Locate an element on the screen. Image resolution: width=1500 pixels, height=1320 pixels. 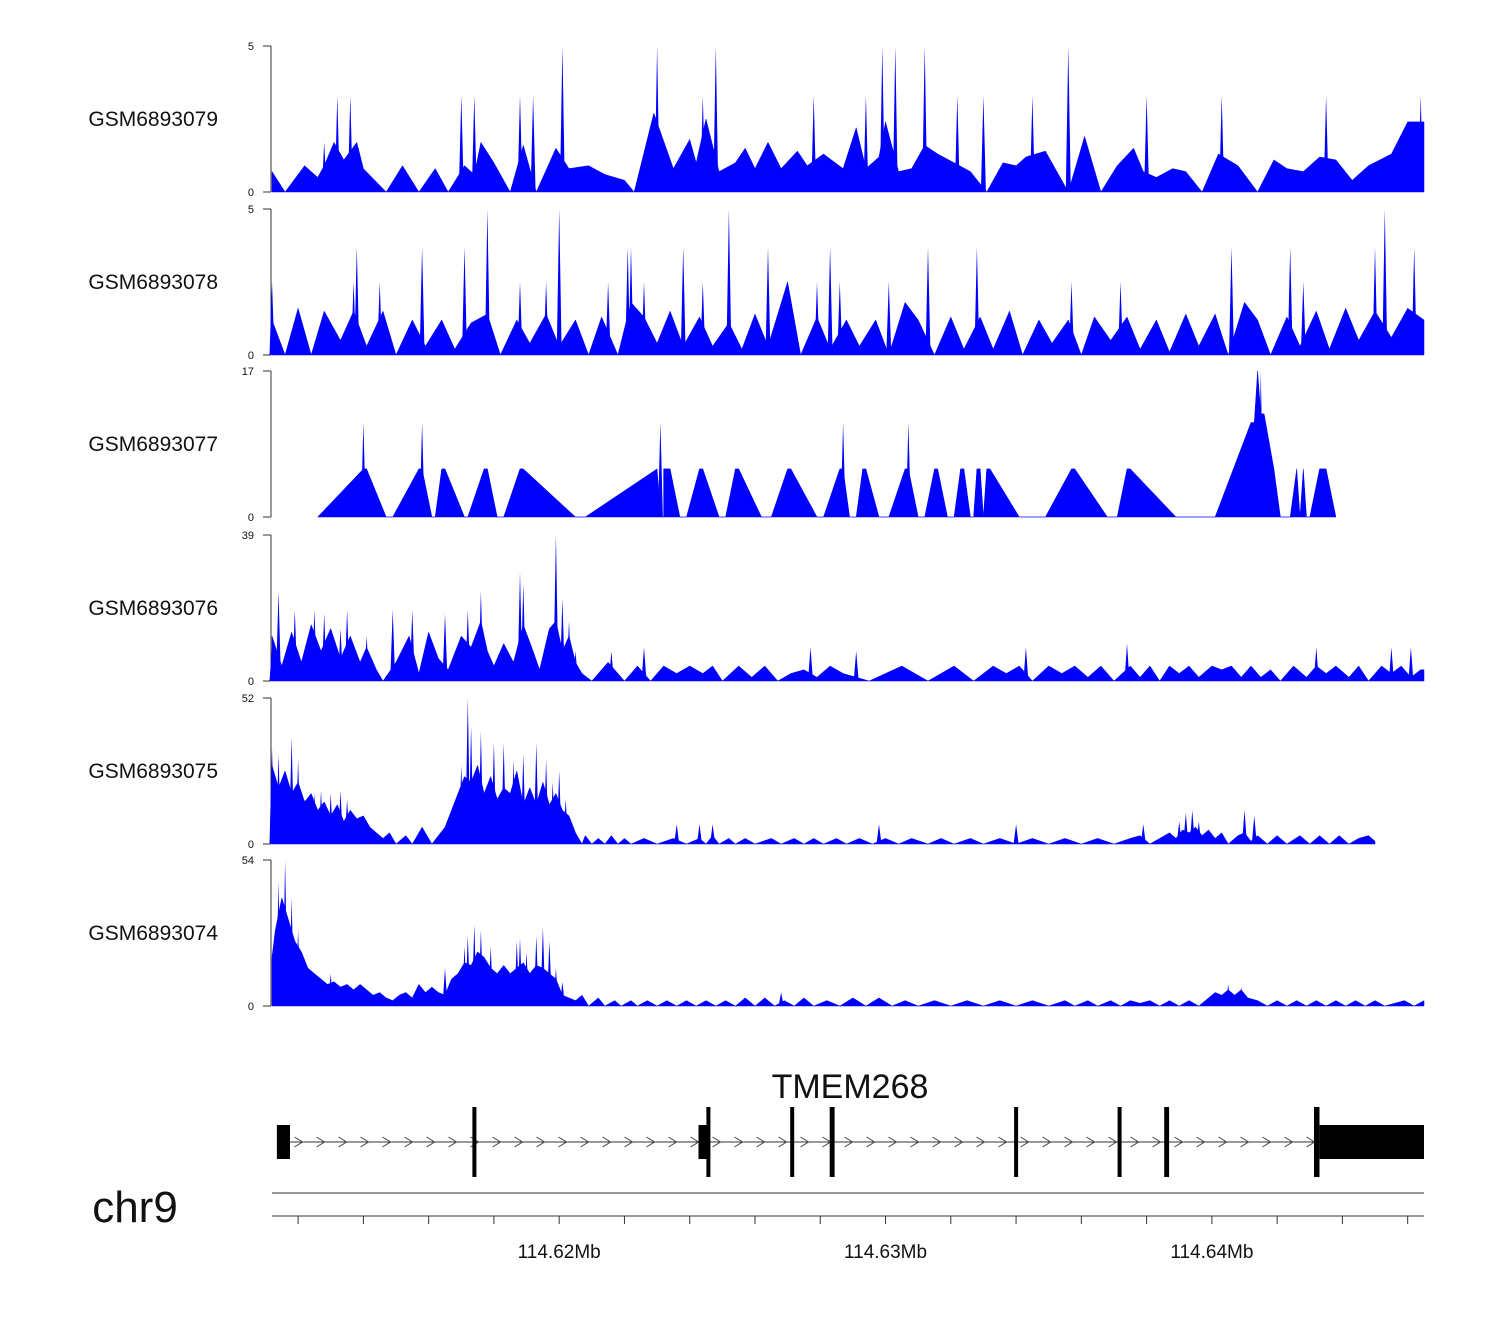
track-name-label: GSM6893074 is located at coordinates (153, 933).